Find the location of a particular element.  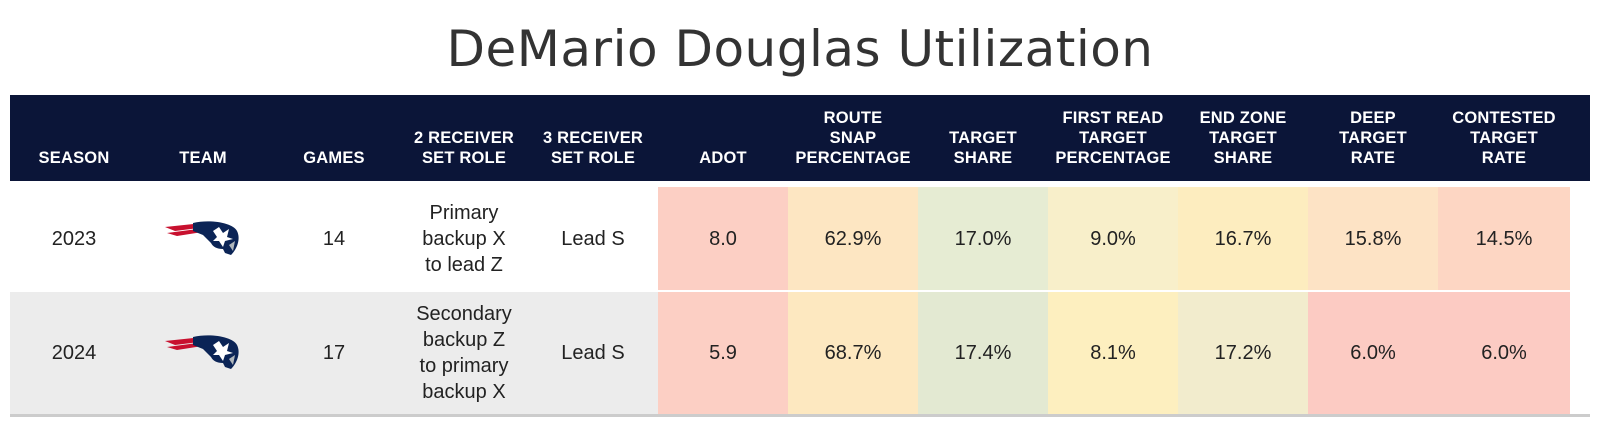

cell-value: 17.0% is located at coordinates (983, 238).